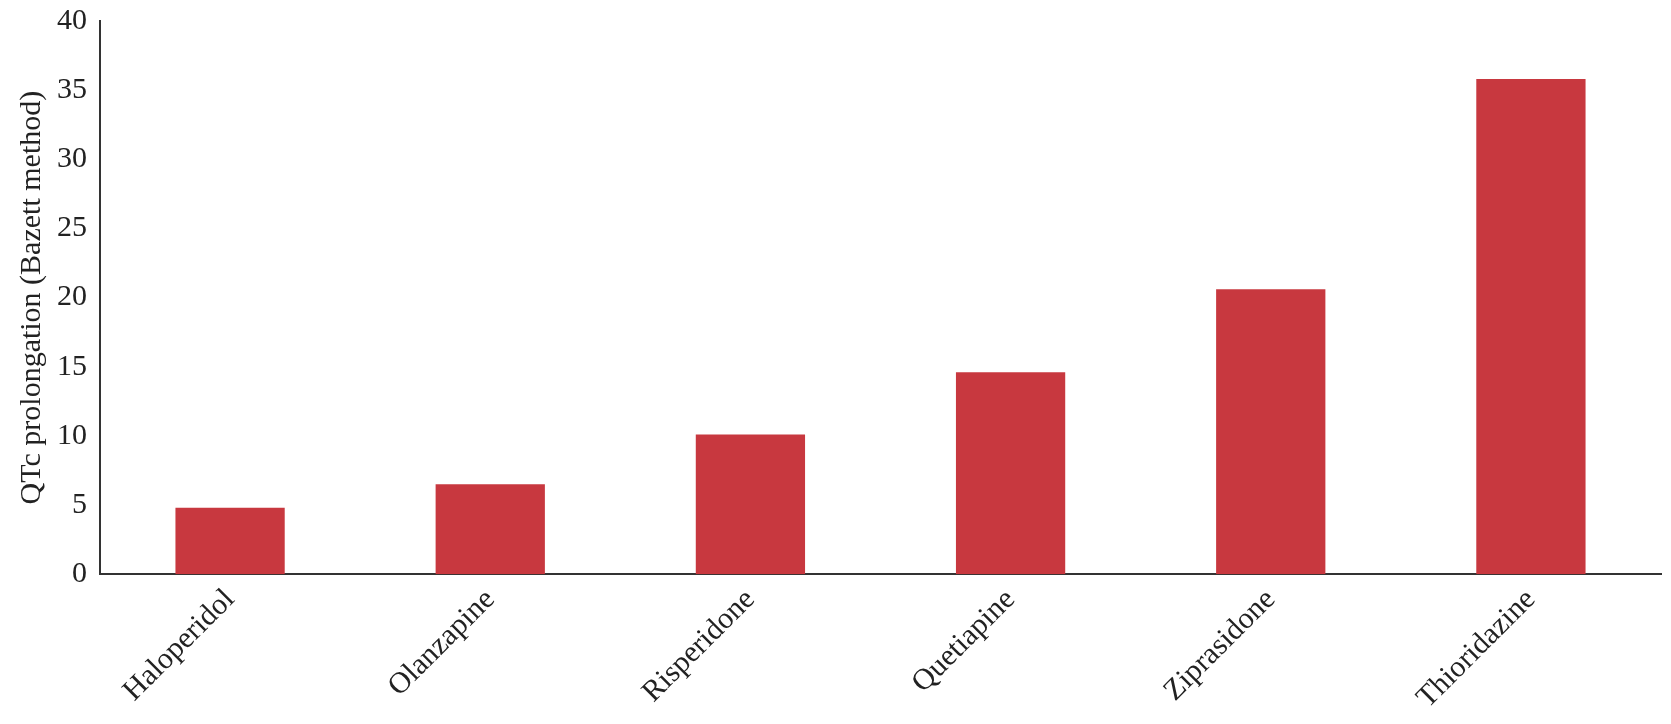  Describe the element at coordinates (72, 157) in the screenshot. I see `y-tick-label: 30` at that location.